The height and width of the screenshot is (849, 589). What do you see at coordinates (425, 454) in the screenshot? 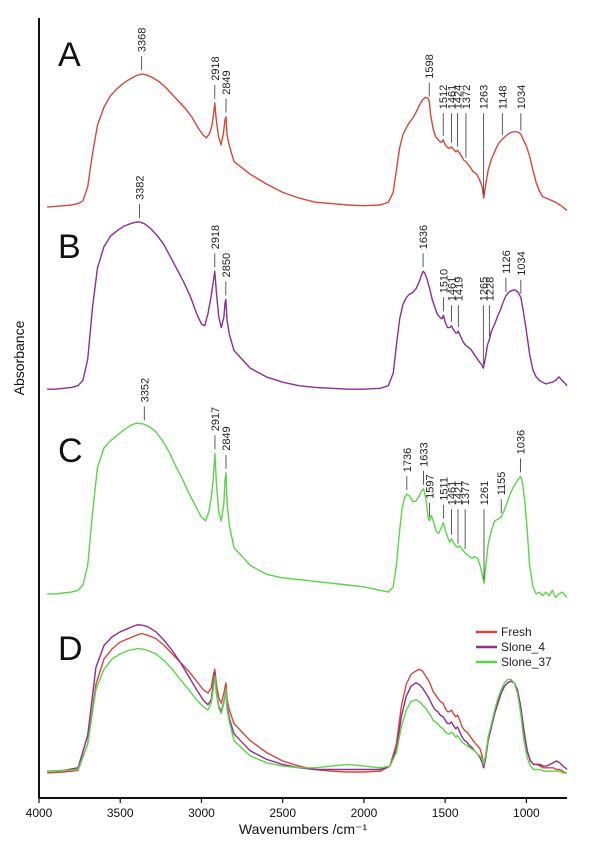
I see `peak-label: 1633` at bounding box center [425, 454].